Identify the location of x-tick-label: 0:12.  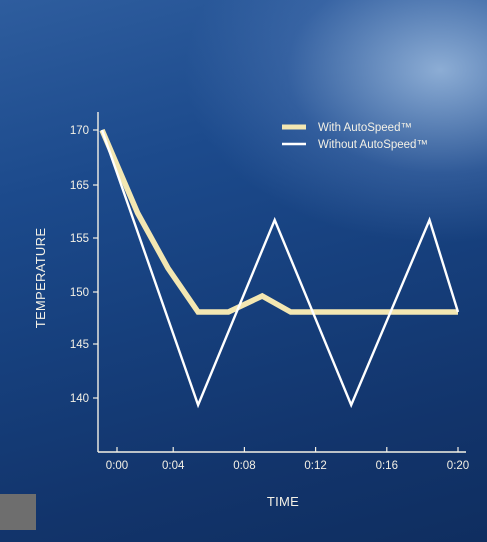
(315, 466).